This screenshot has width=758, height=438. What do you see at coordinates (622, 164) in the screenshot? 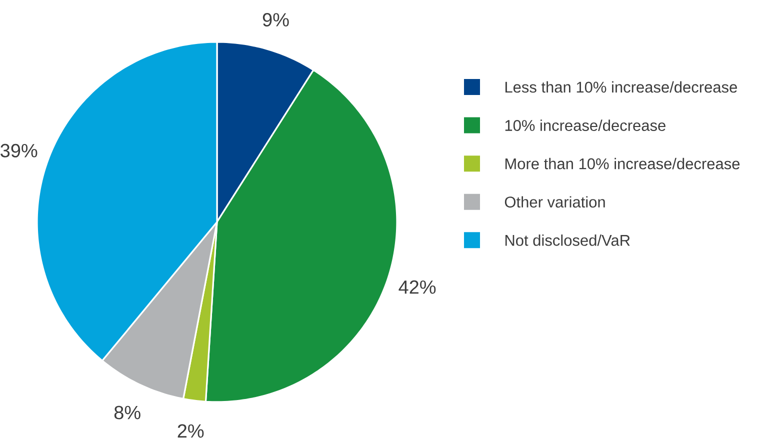
I see `legend-label: More than 10% increase/decrease` at bounding box center [622, 164].